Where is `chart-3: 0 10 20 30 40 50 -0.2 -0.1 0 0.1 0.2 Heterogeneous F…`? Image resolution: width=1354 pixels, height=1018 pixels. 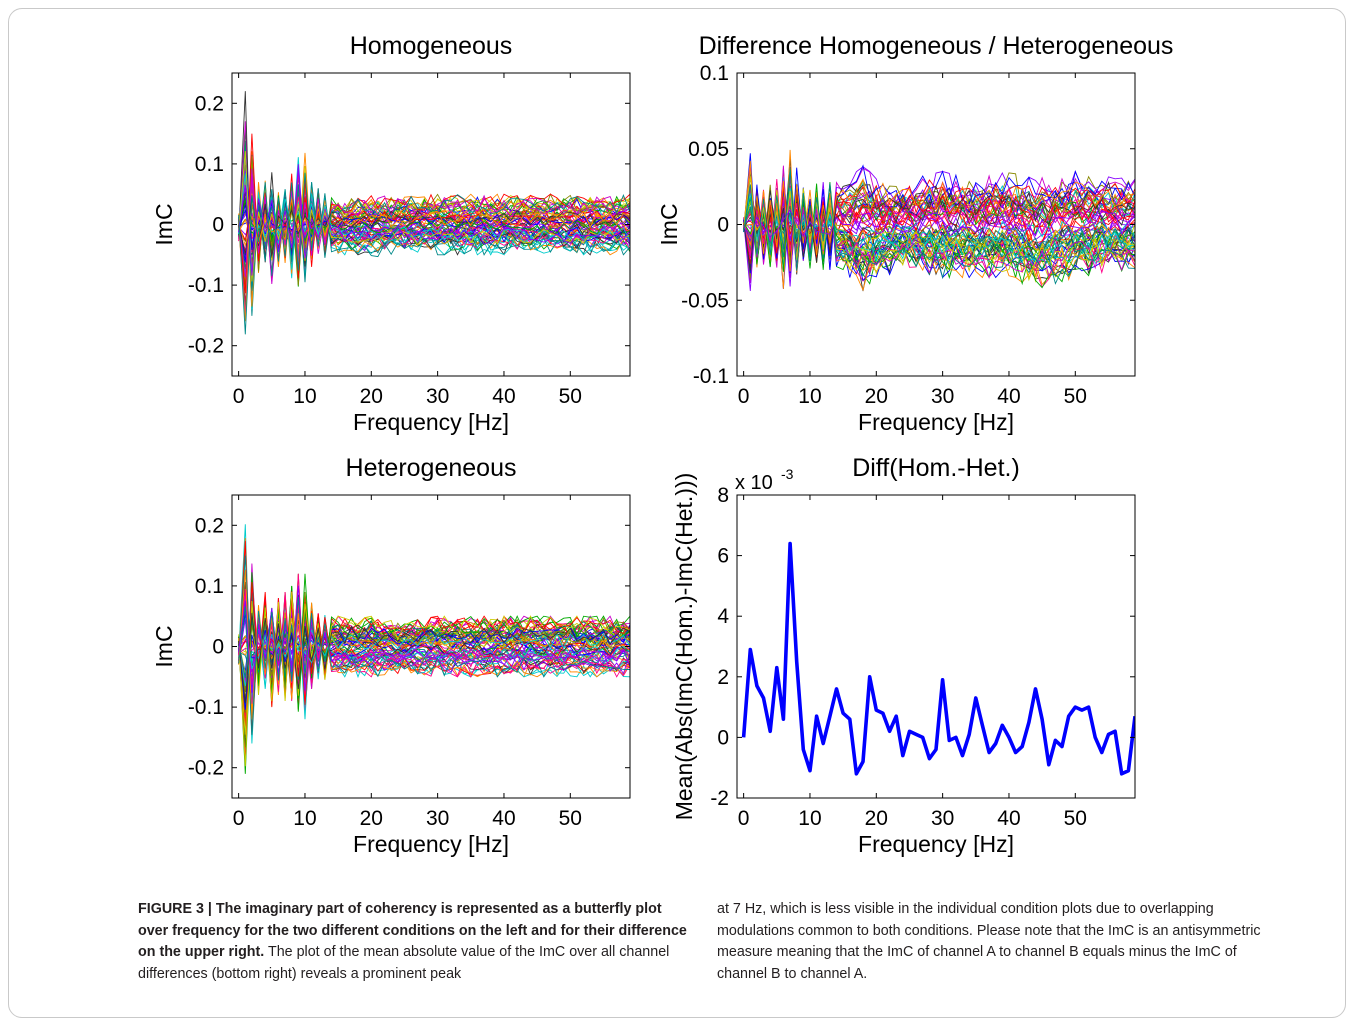
chart-3: 0 10 20 30 40 50 -0.2 -0.1 0 0.1 0.2 Heterogeneous F… is located at coordinates (391, 655).